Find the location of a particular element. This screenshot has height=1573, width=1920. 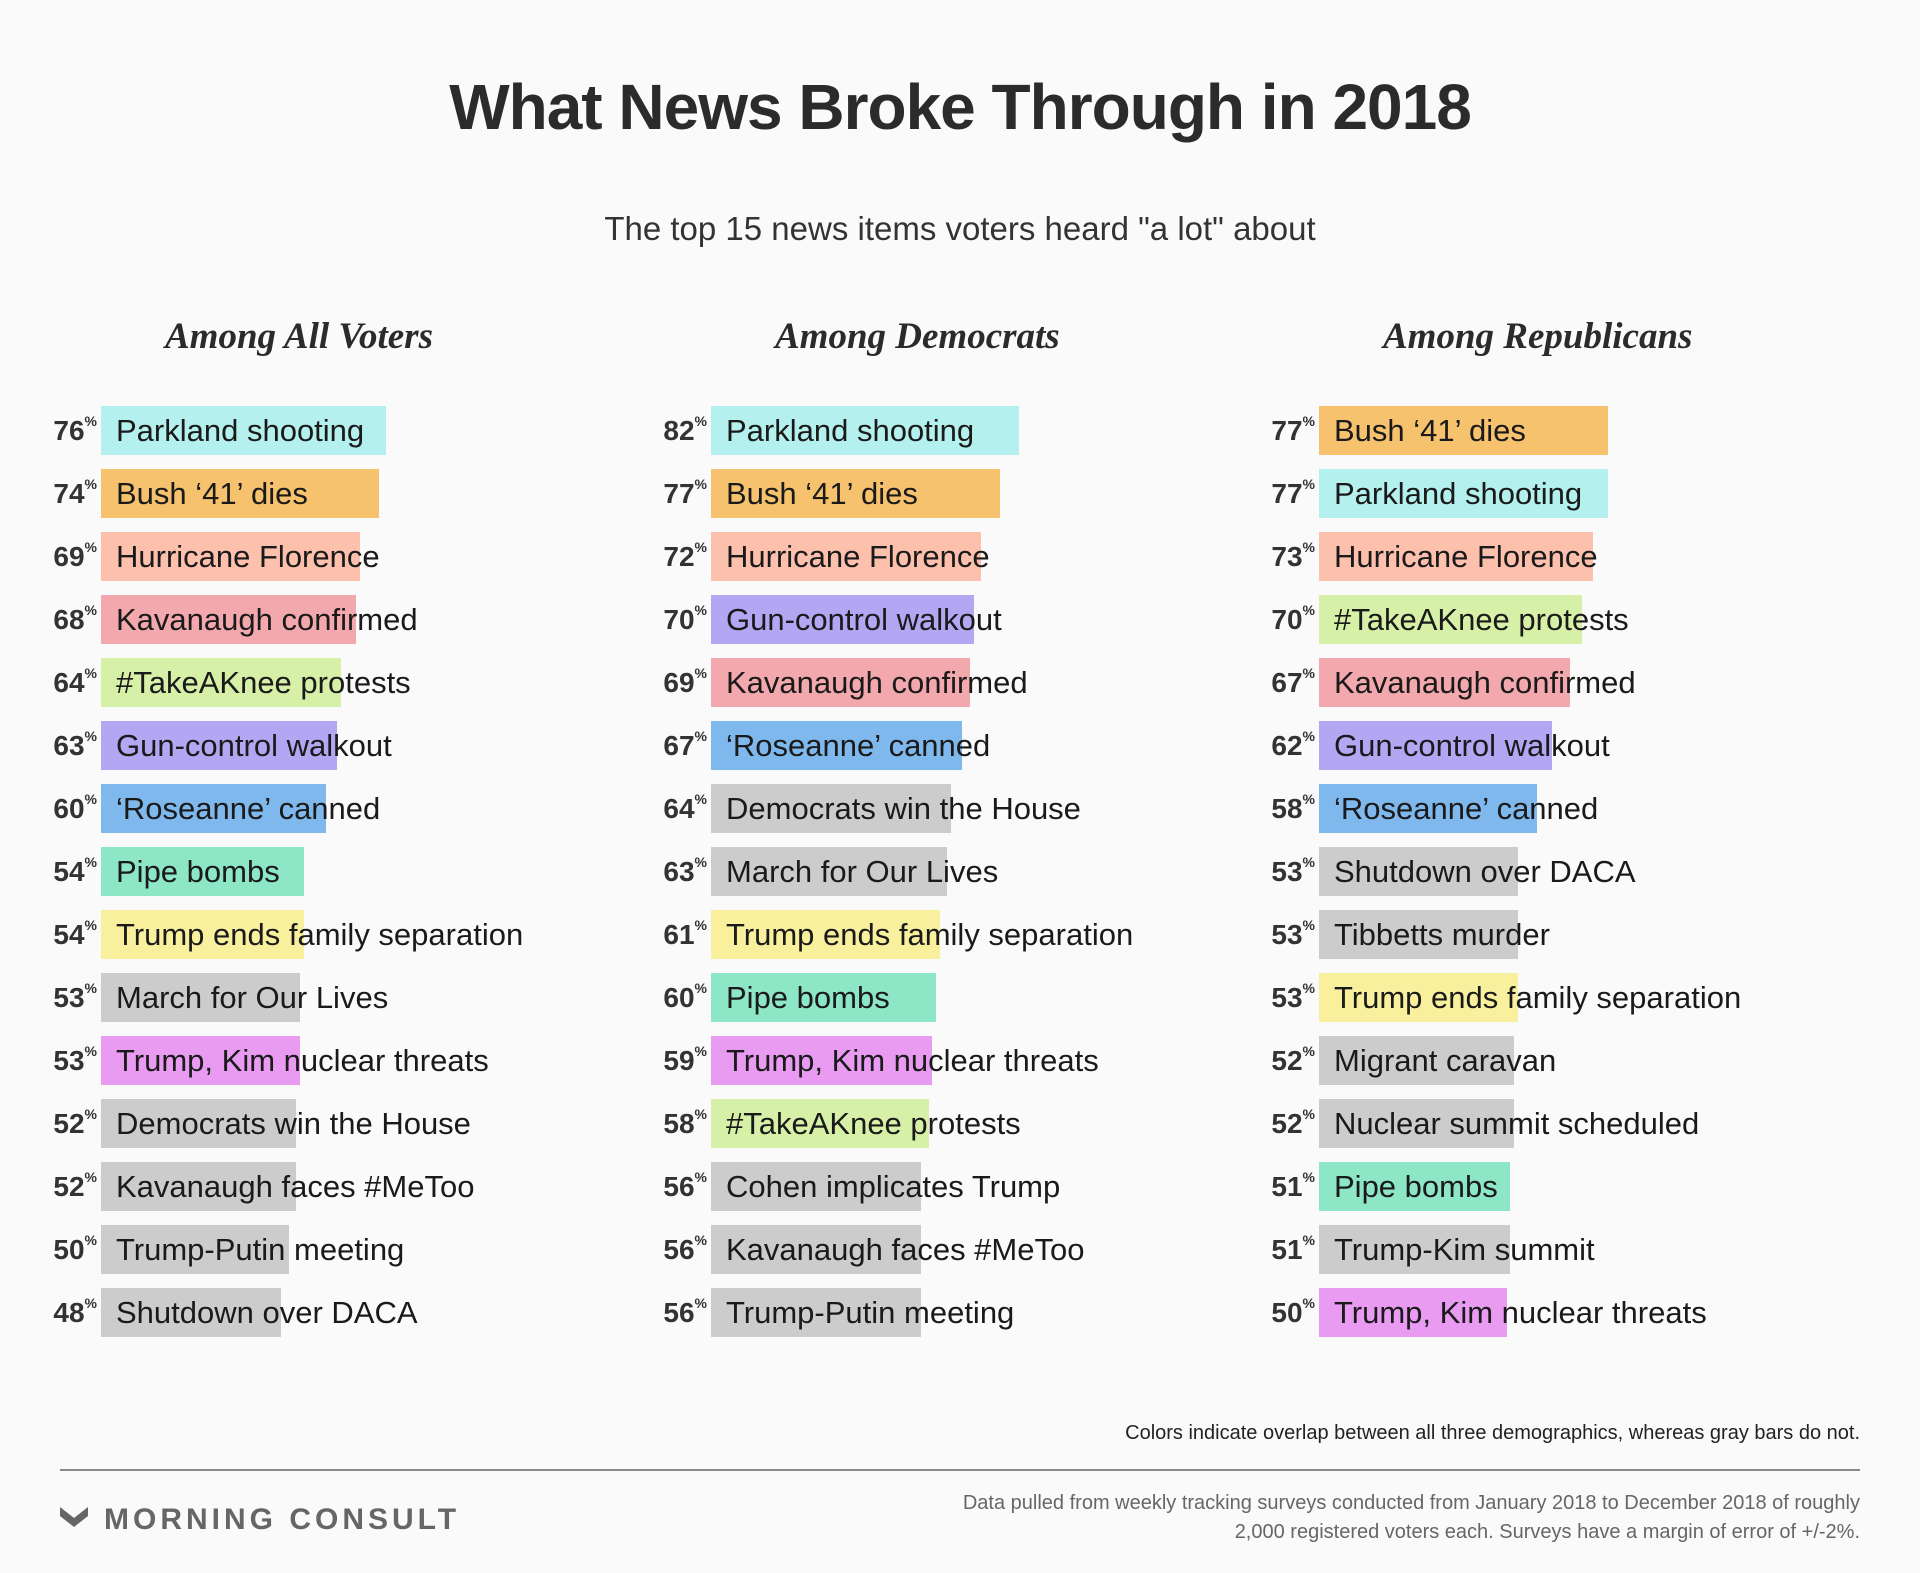

bar-row: 56% Trump-Putin meeting is located at coordinates (910, 1314).